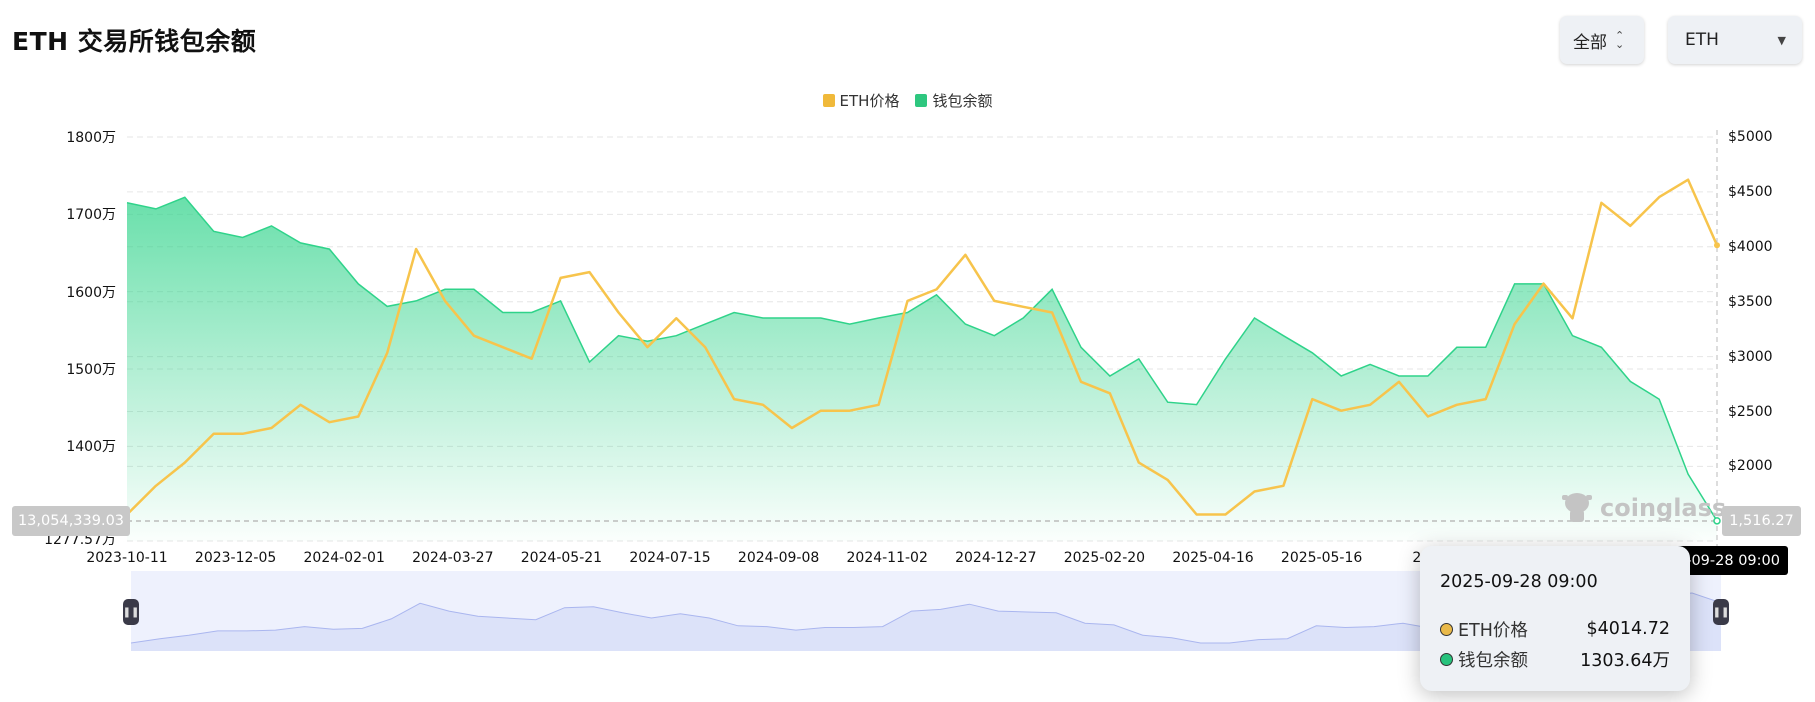  I want to click on x-tick-label: 2024-07-15, so click(670, 558).